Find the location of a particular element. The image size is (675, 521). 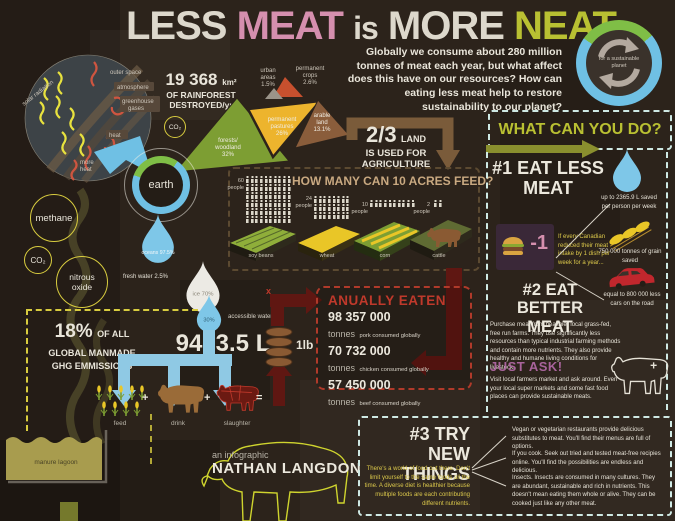

more-heat-label2: heat is located at coordinates (86, 170).